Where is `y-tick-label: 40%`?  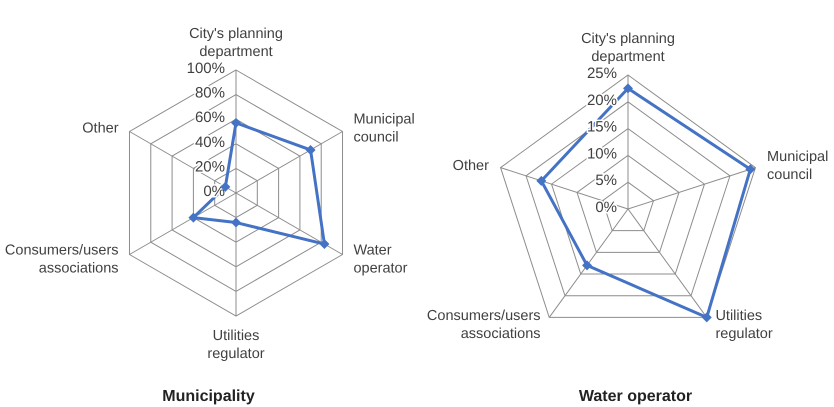
y-tick-label: 40% is located at coordinates (209, 142).